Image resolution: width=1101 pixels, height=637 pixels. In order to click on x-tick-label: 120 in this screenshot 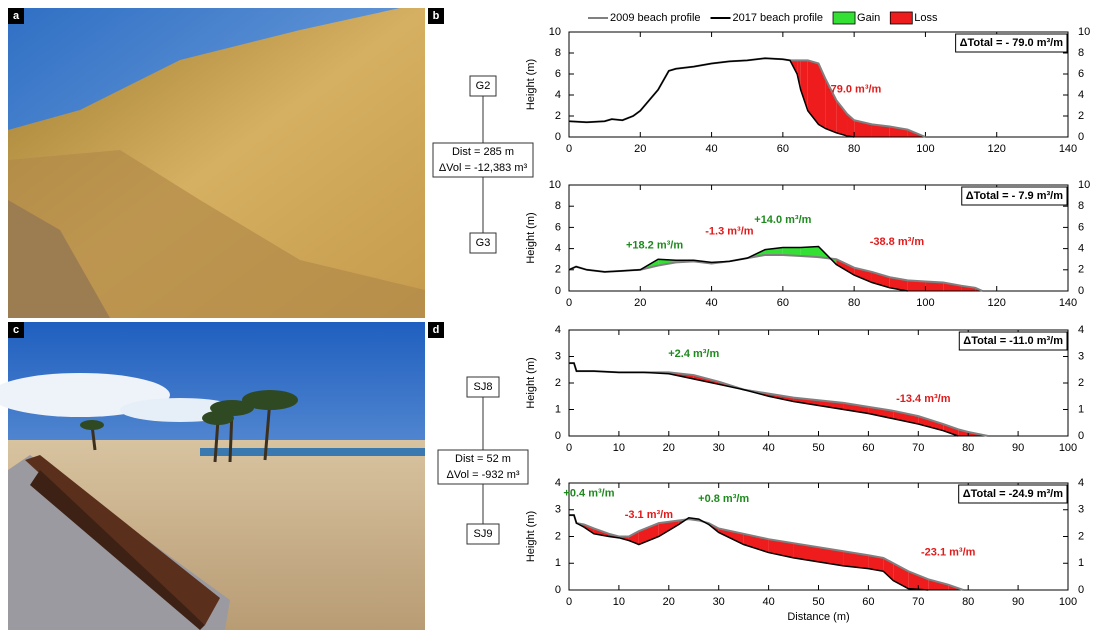, I will do `click(997, 149)`.